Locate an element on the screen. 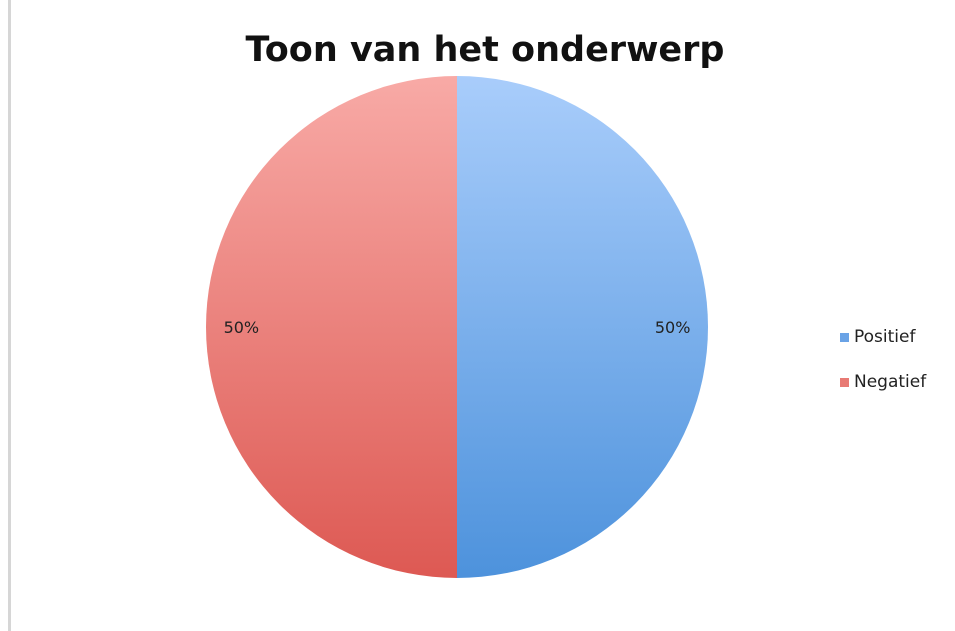  chart-title: Toon van het onderwerp is located at coordinates (485, 50).